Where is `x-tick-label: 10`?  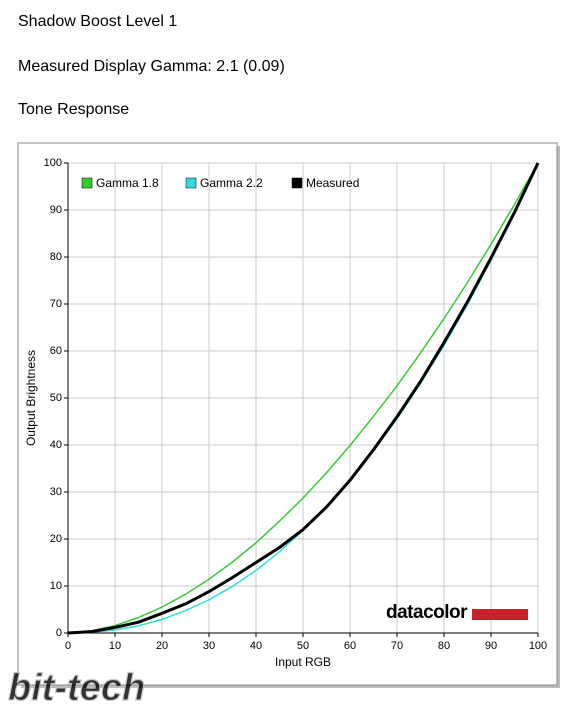
x-tick-label: 10 is located at coordinates (115, 646).